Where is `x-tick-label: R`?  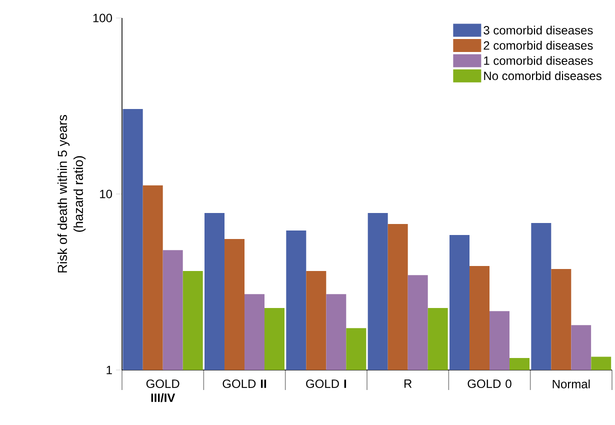 x-tick-label: R is located at coordinates (408, 384).